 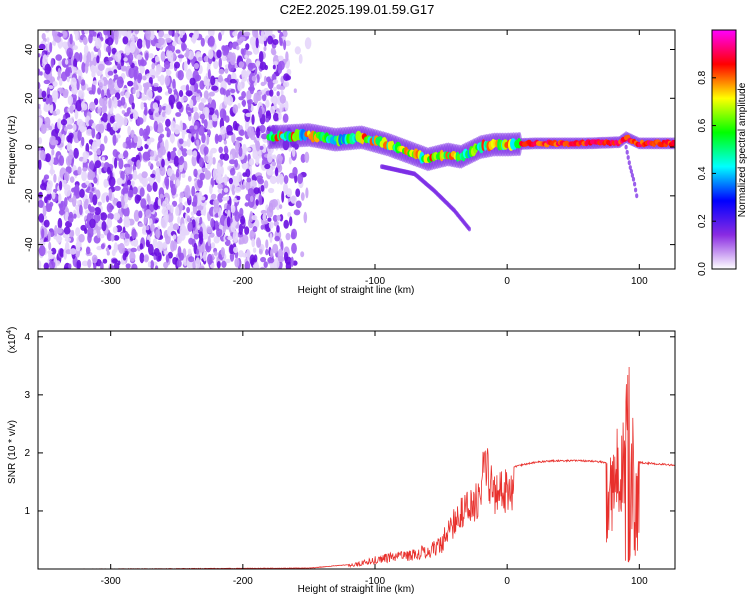 I want to click on spectrogram-y-axis-label: Frequency (Hz), so click(x=12, y=150).